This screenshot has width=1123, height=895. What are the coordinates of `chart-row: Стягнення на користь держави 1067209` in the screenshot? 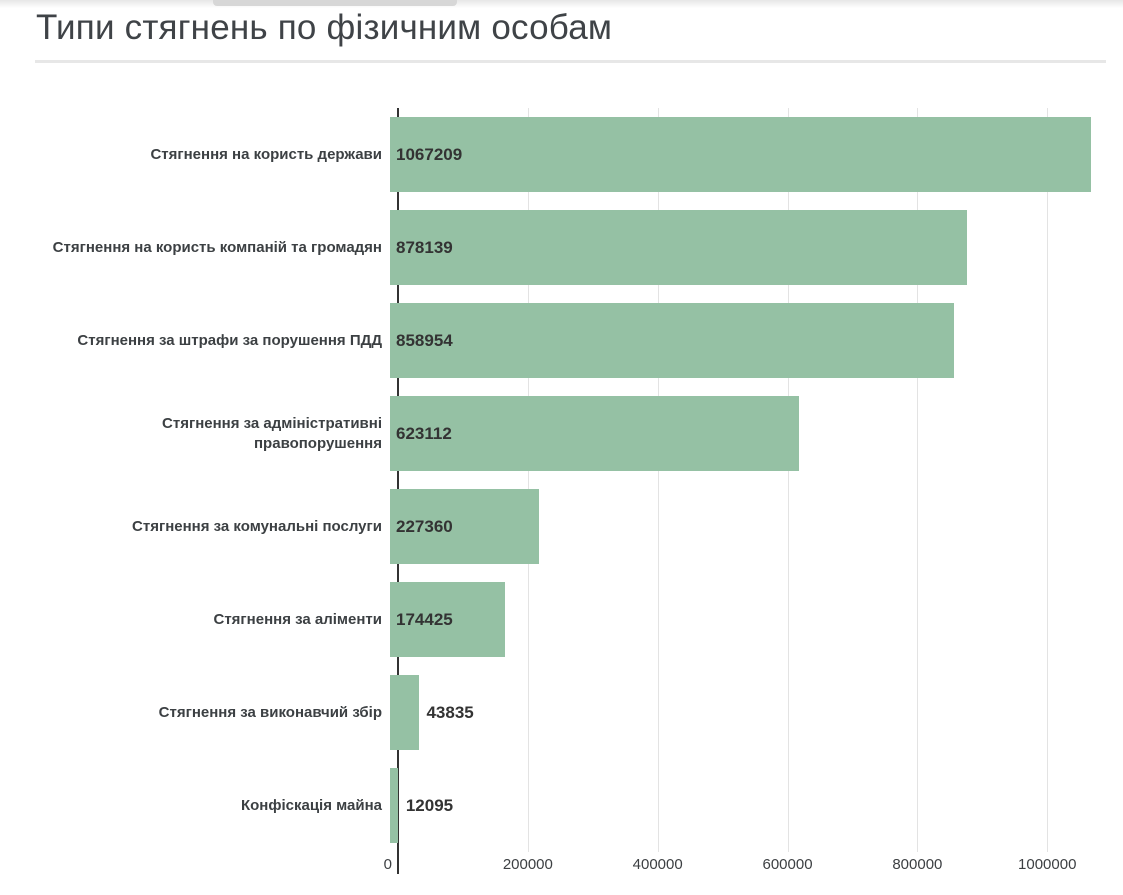 It's located at (552, 154).